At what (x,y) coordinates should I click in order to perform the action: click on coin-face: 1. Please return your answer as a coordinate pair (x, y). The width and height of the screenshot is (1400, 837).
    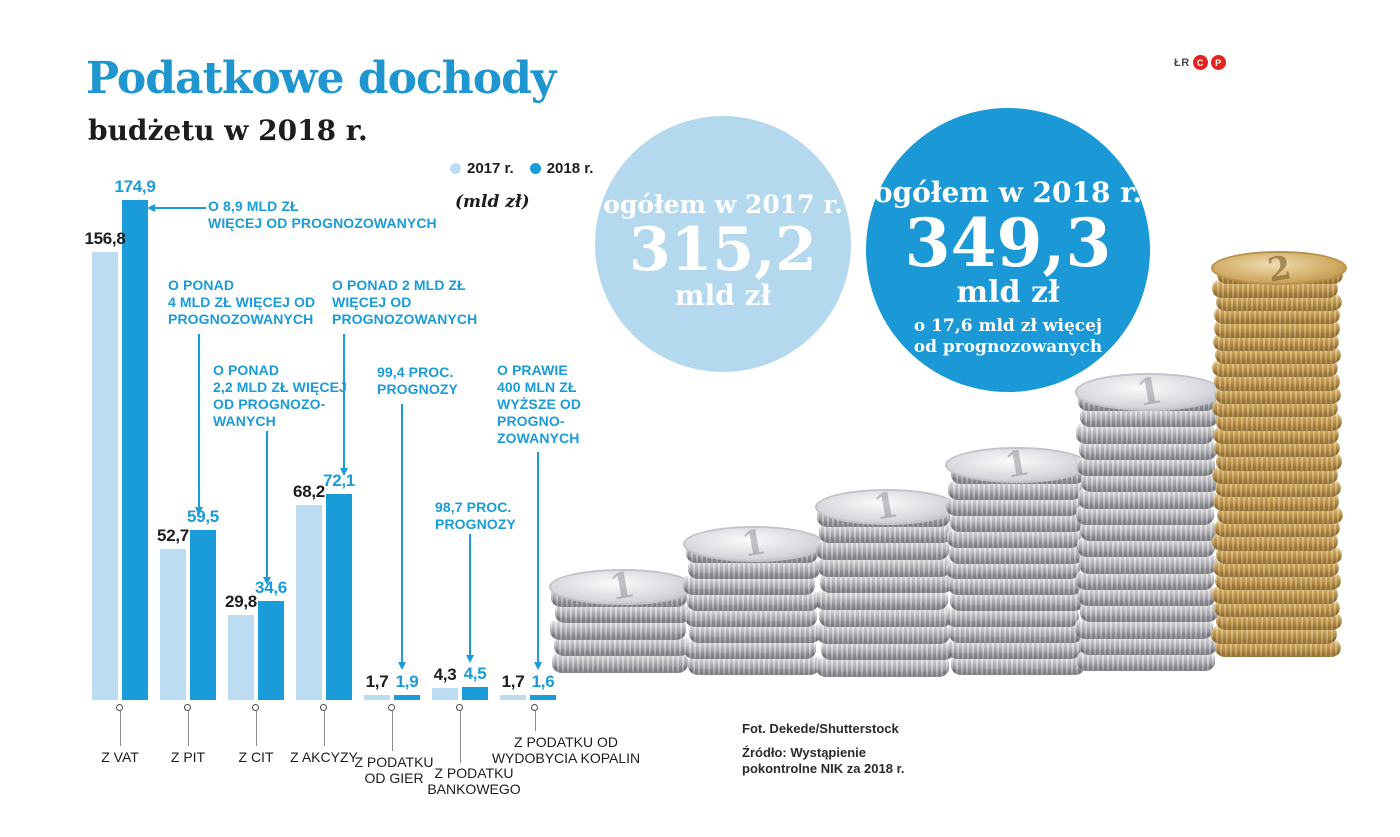
    Looking at the image, I should click on (622, 587).